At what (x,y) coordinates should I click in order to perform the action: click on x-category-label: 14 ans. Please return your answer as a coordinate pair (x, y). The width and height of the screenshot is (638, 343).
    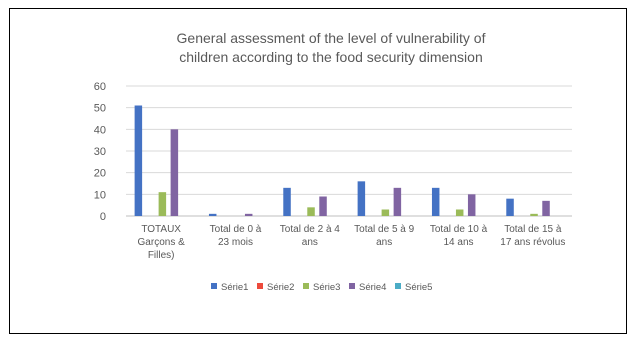
    Looking at the image, I should click on (458, 242).